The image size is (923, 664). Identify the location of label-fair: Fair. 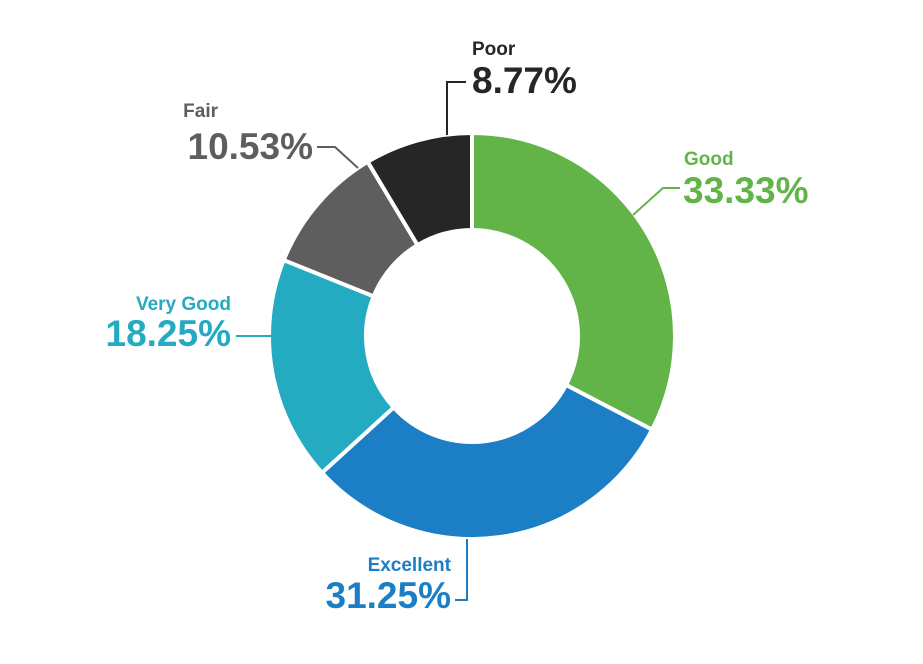
(200, 111).